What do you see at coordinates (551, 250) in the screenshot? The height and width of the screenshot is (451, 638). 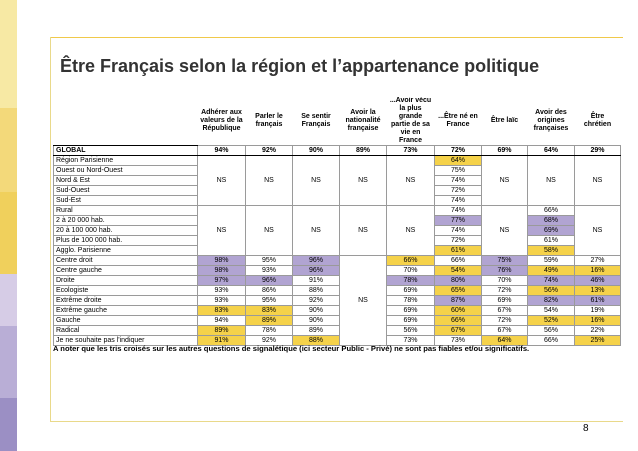 I see `table-cell: 58%` at bounding box center [551, 250].